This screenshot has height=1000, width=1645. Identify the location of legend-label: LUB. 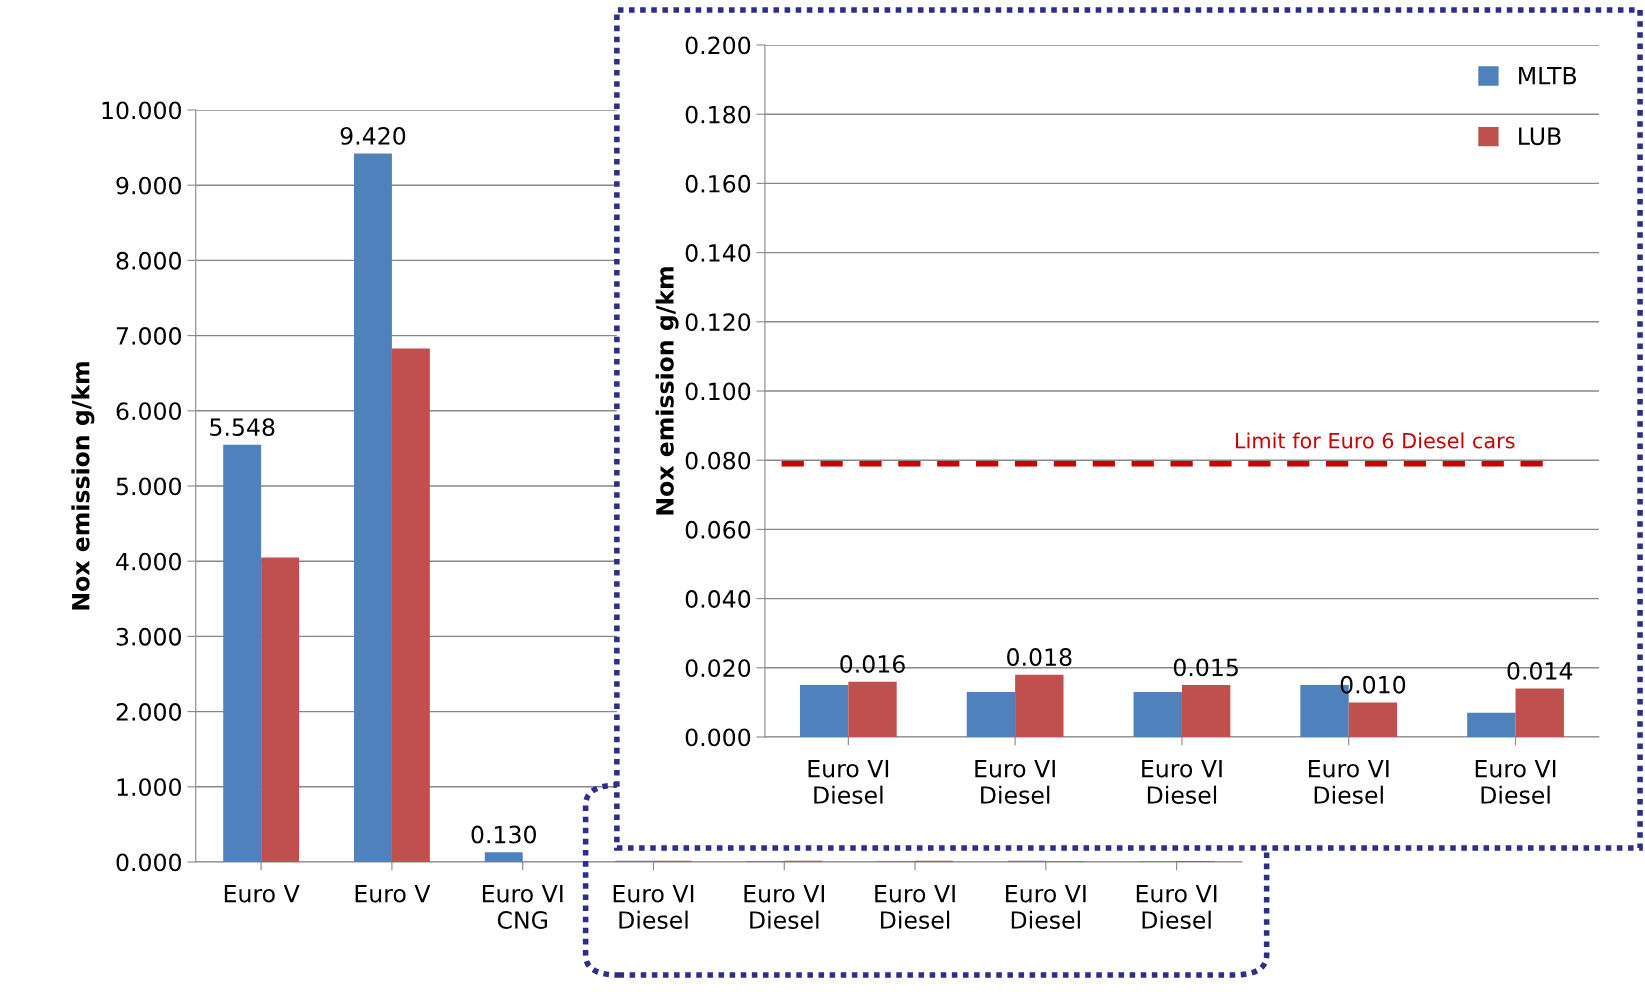
(1540, 136).